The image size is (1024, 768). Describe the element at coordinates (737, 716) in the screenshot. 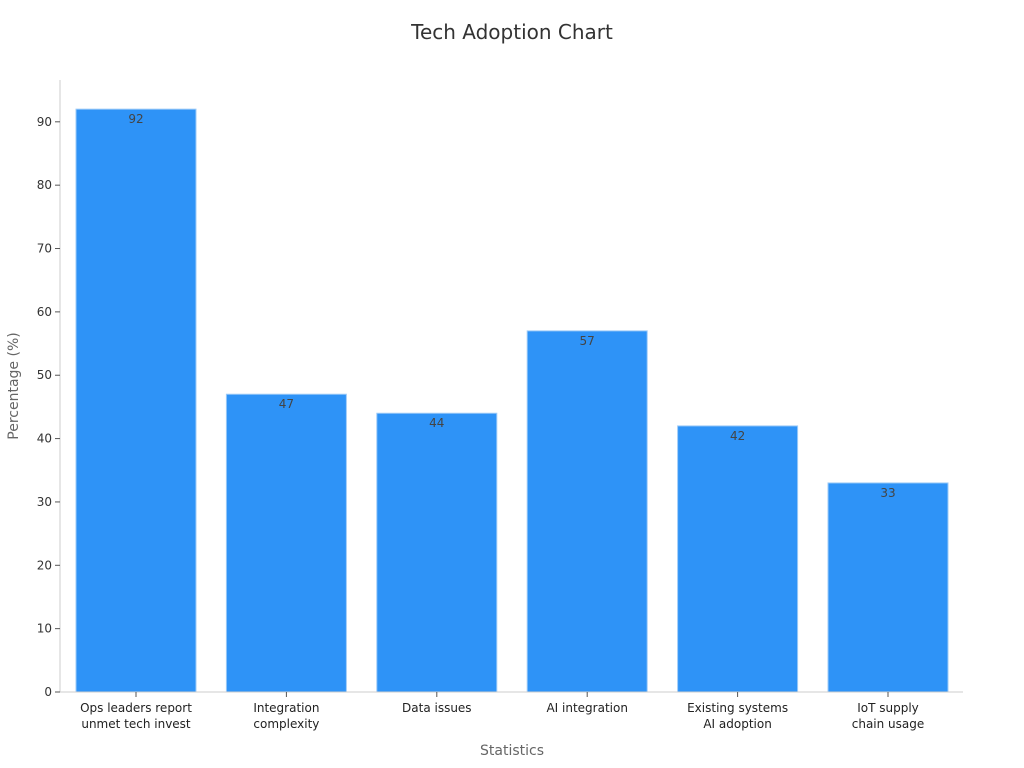

I see `x-tick-label: Existing systems AI adoption` at that location.